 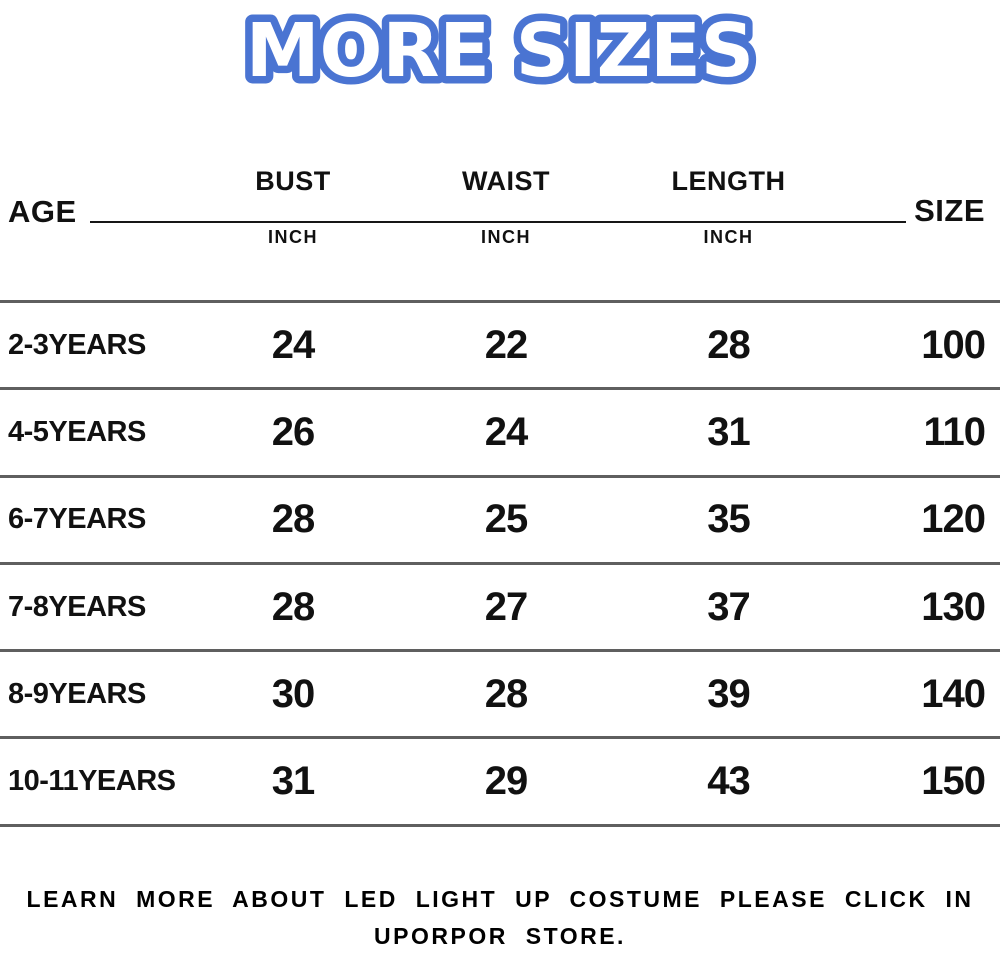 I want to click on waist-cell: 22, so click(x=506, y=344).